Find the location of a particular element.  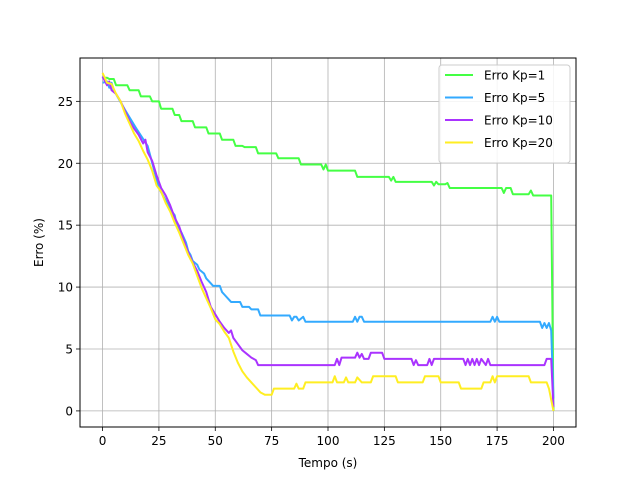

legend-box is located at coordinates (504, 114).